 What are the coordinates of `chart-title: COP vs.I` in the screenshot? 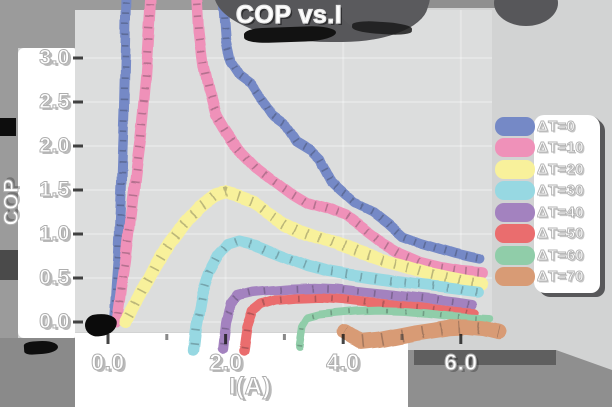 It's located at (289, 14).